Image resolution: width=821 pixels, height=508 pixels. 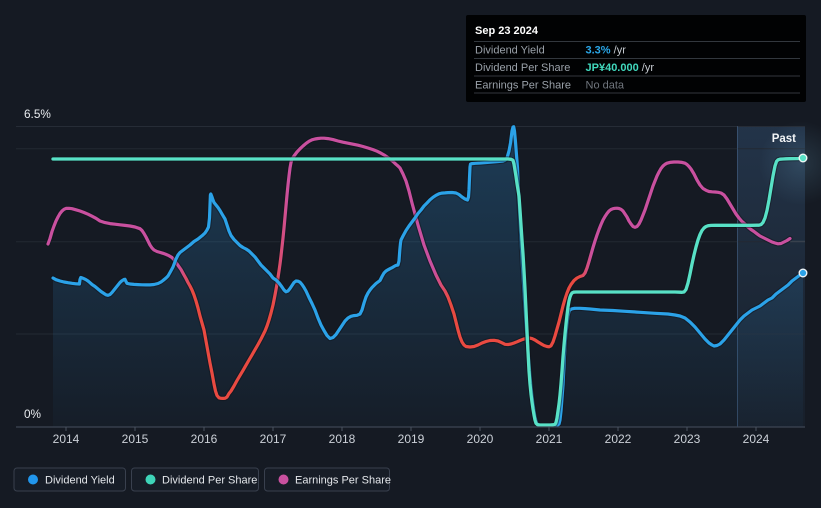 What do you see at coordinates (549, 439) in the screenshot?
I see `svg-text: 2021` at bounding box center [549, 439].